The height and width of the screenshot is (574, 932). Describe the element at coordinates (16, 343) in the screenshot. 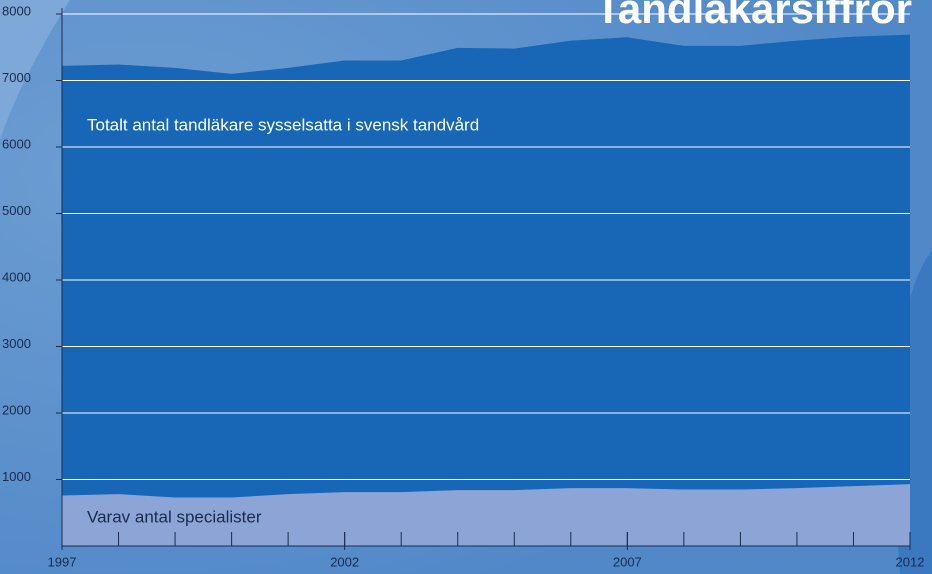

I see `y-tick-label: 3000` at that location.